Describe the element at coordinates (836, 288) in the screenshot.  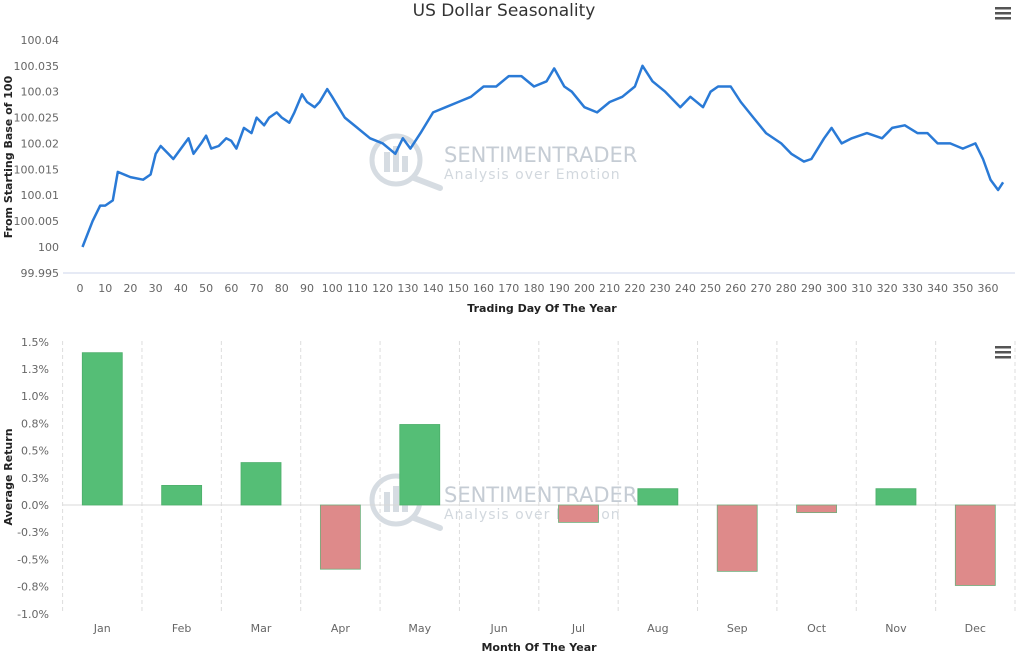
I see `x-tick-label: 300` at that location.